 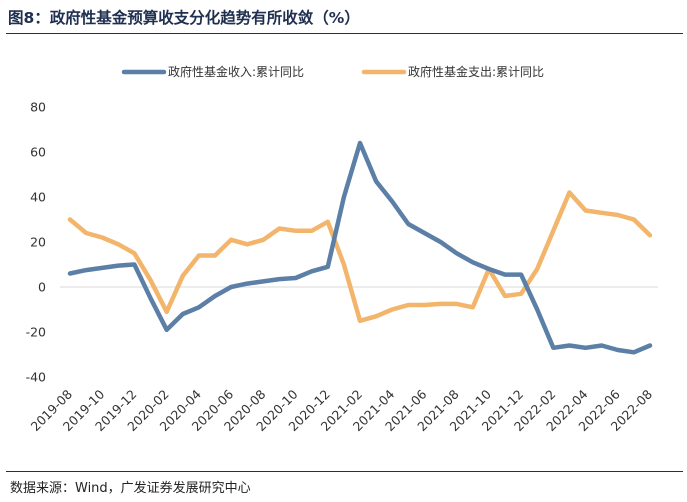 I want to click on y-tick-label: 0, so click(x=42, y=287).